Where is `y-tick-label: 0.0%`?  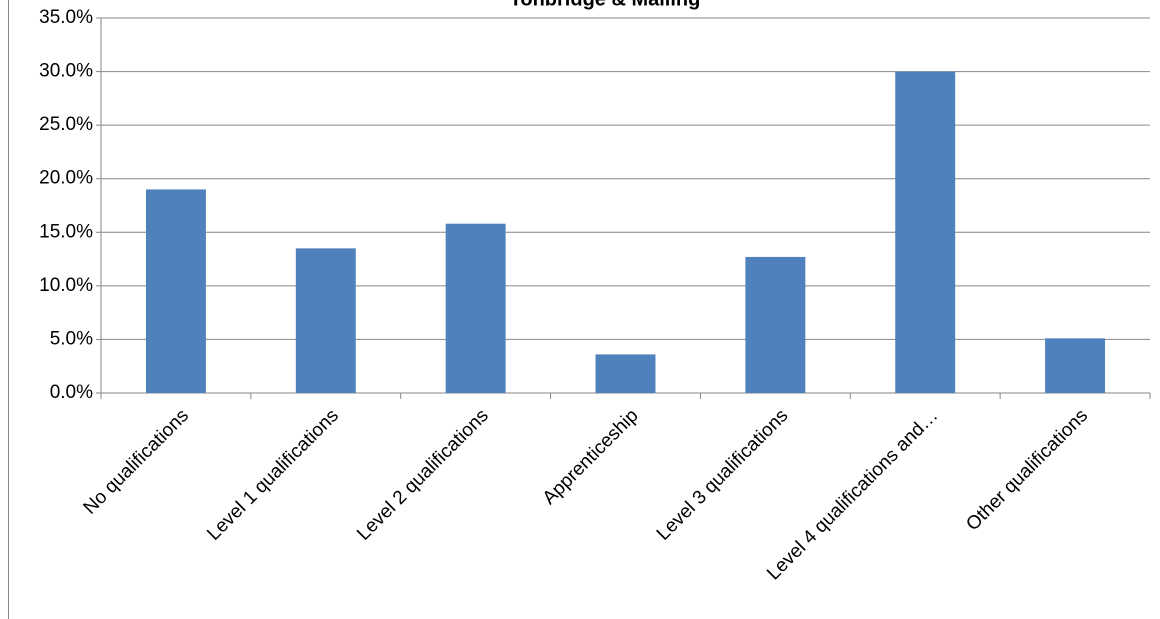
y-tick-label: 0.0% is located at coordinates (71, 392).